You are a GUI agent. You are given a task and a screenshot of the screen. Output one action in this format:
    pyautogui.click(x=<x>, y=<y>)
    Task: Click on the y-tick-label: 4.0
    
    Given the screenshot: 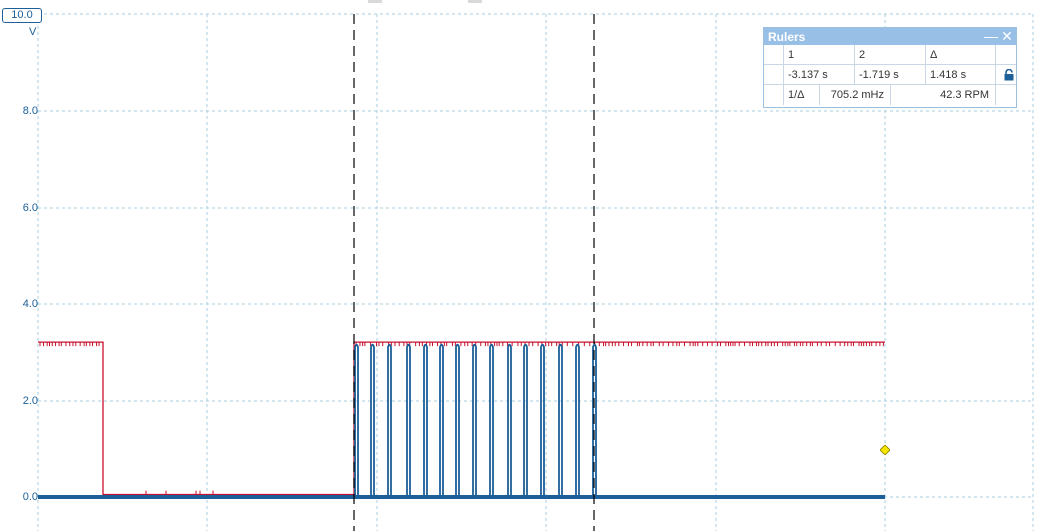 What is the action you would take?
    pyautogui.click(x=30, y=304)
    